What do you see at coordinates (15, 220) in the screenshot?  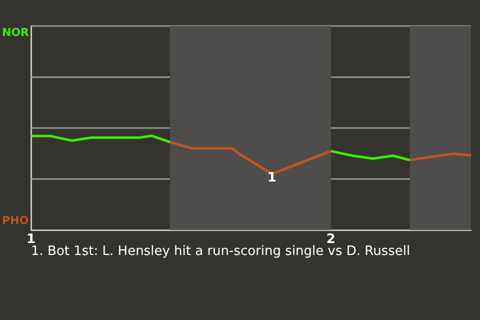 I see `text: PHO` at bounding box center [15, 220].